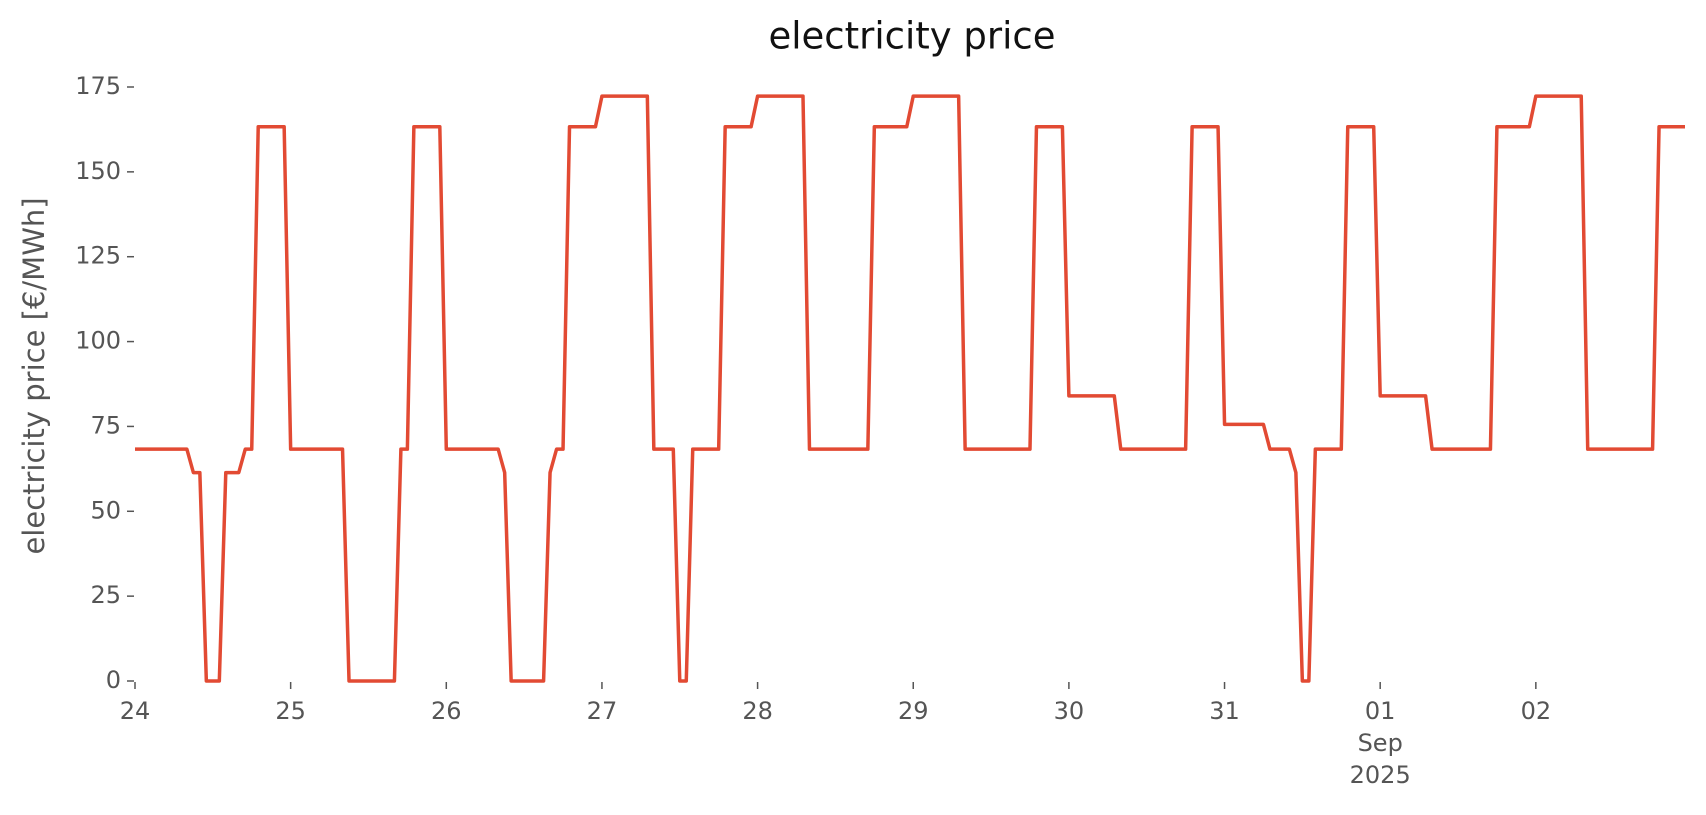  Describe the element at coordinates (446, 711) in the screenshot. I see `x-tick-label: 26` at that location.